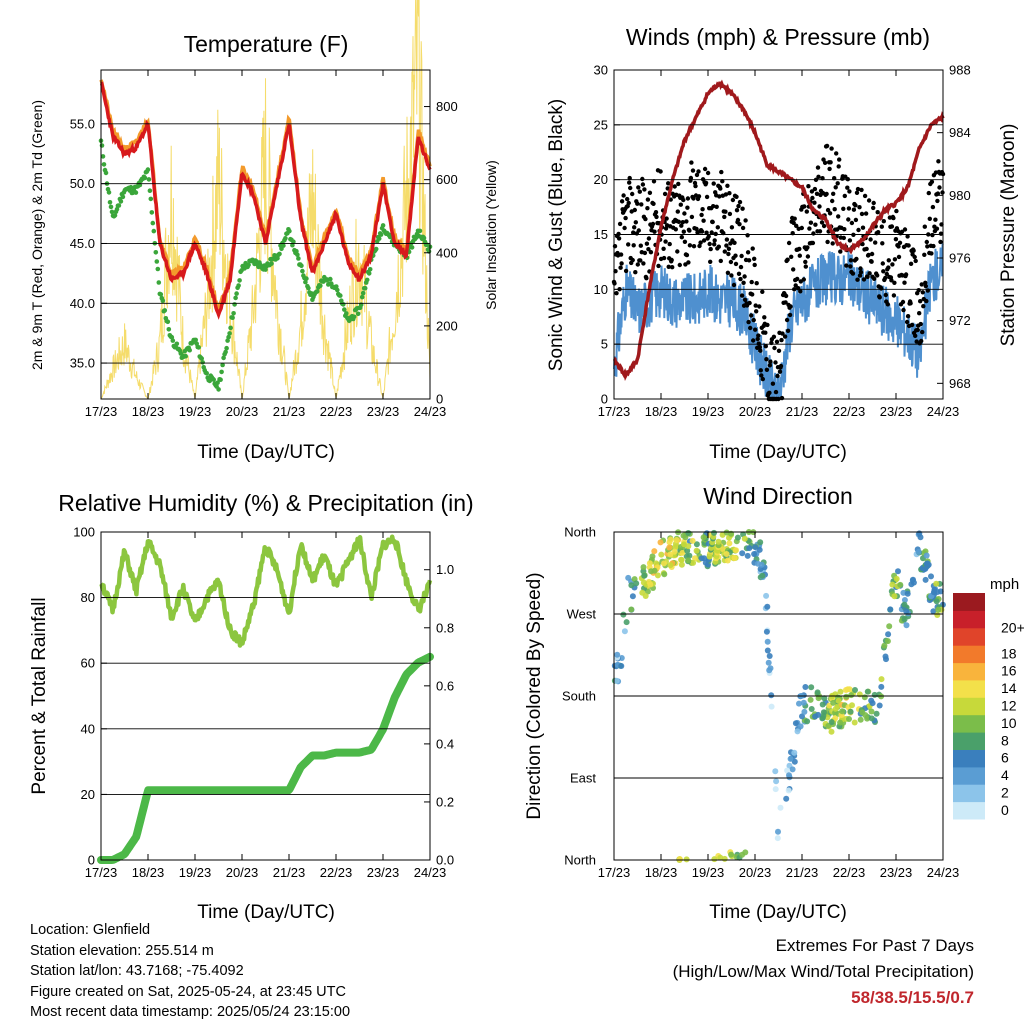 This screenshot has width=1024, height=1024. I want to click on y-tick-label-right: 0.0, so click(445, 860).